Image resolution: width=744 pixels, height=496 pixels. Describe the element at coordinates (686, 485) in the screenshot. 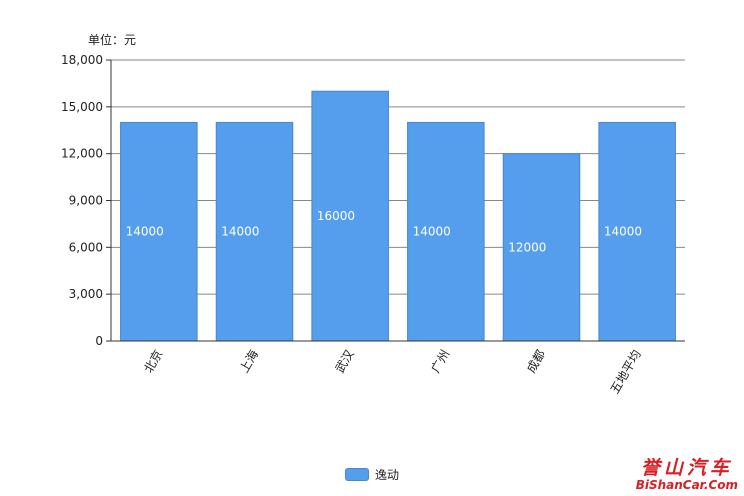

I see `watermark-english: BiShanCar.Com` at that location.